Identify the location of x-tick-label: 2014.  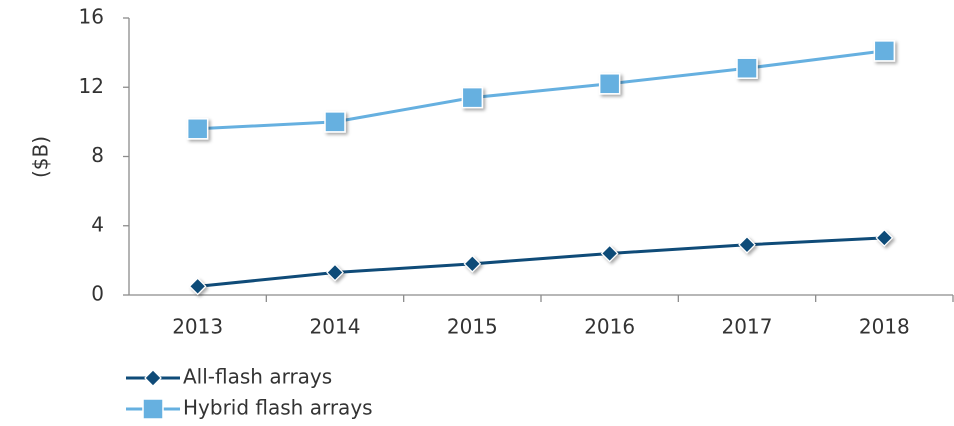
(335, 327).